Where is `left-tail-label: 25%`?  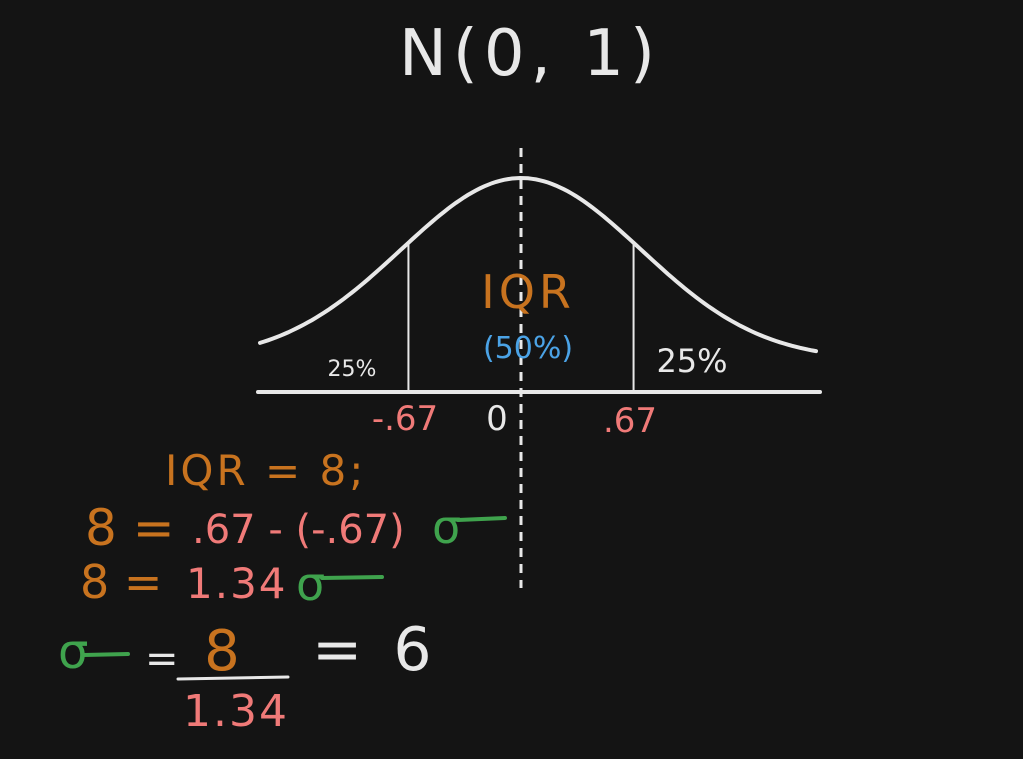
left-tail-label: 25% is located at coordinates (352, 369).